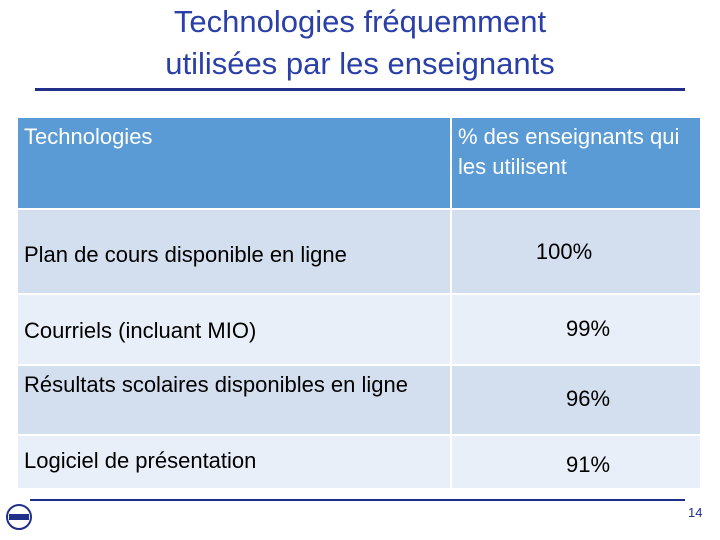 The height and width of the screenshot is (540, 720). I want to click on header-cell: % des enseignants qui les utilisent, so click(576, 163).